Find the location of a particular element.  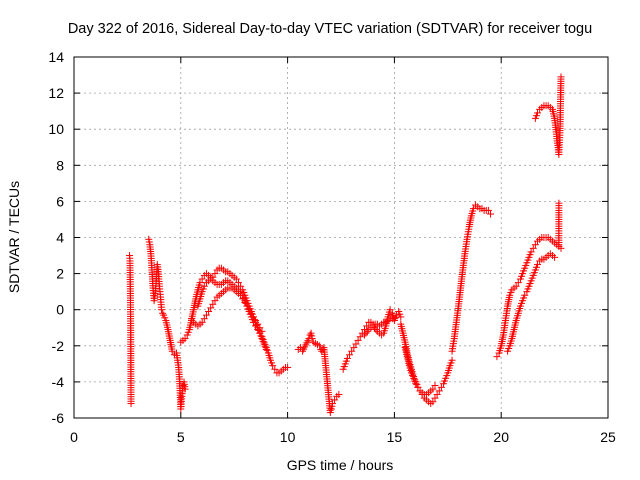

y-tick-label: 8 is located at coordinates (60, 165).